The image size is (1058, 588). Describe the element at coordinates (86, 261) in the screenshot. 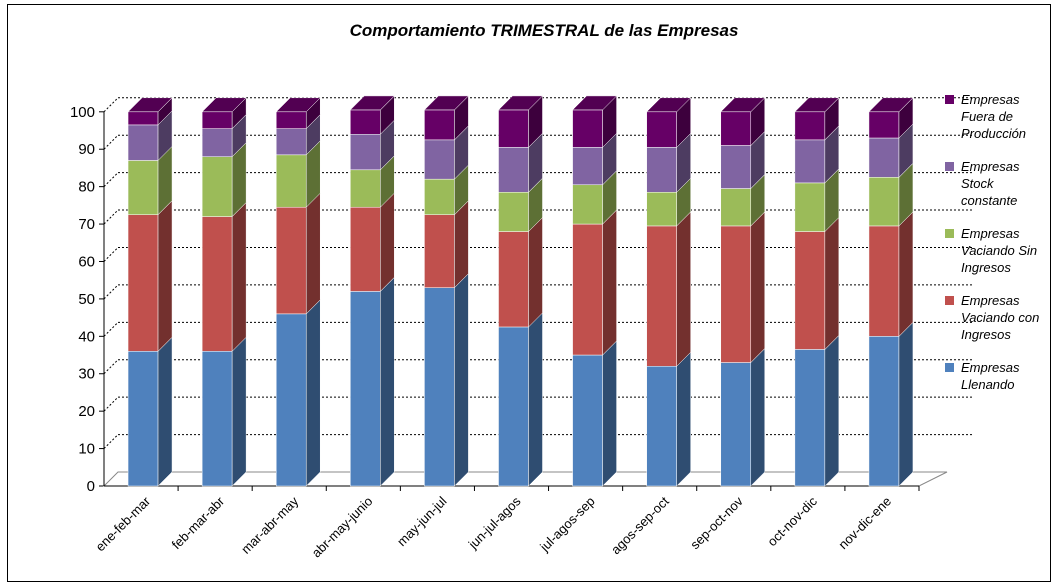

I see `y-tick-label: 60` at that location.